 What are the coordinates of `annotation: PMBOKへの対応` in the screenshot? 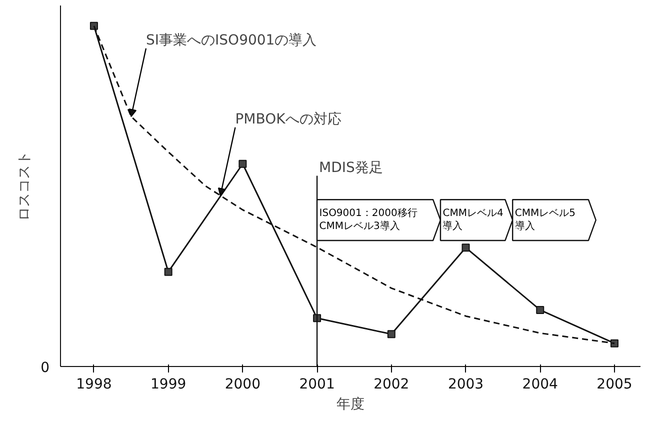 It's located at (288, 119).